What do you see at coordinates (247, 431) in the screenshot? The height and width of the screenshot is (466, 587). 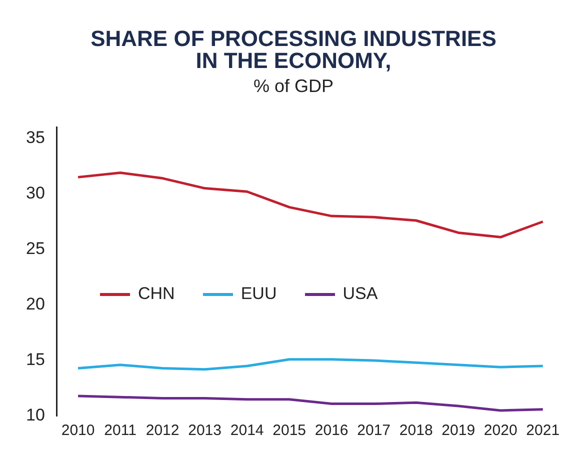 I see `x-tick-label: 2014` at bounding box center [247, 431].